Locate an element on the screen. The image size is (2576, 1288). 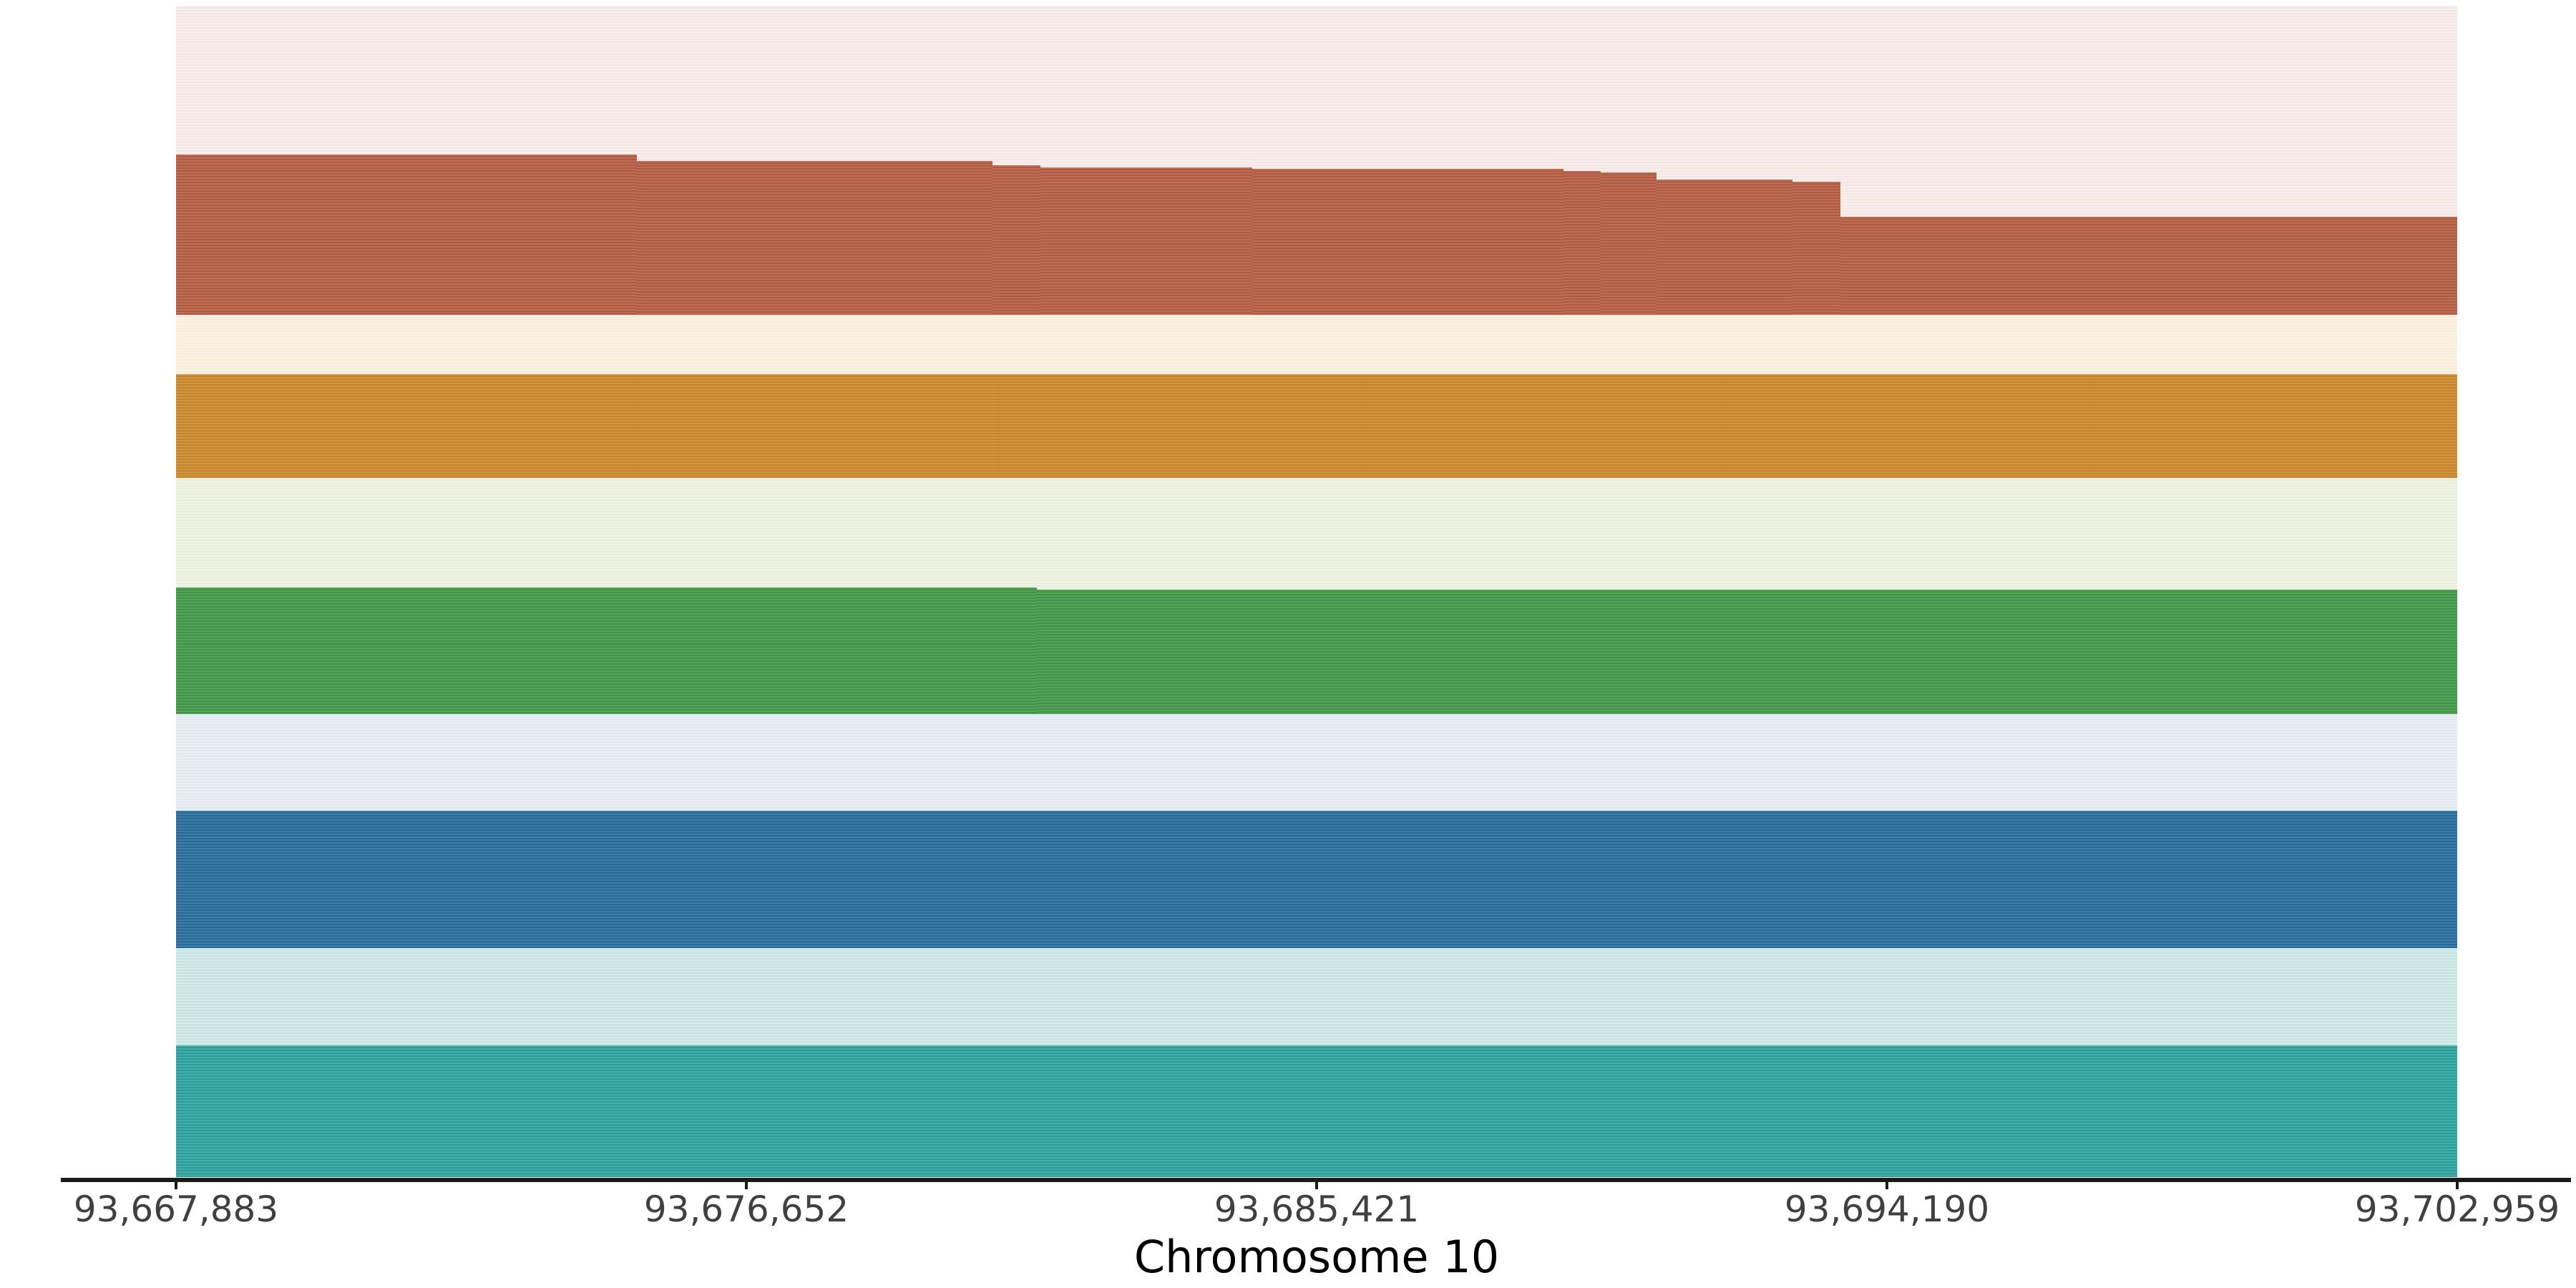
x-axis-title: Chromosome 10 is located at coordinates (1316, 1257).